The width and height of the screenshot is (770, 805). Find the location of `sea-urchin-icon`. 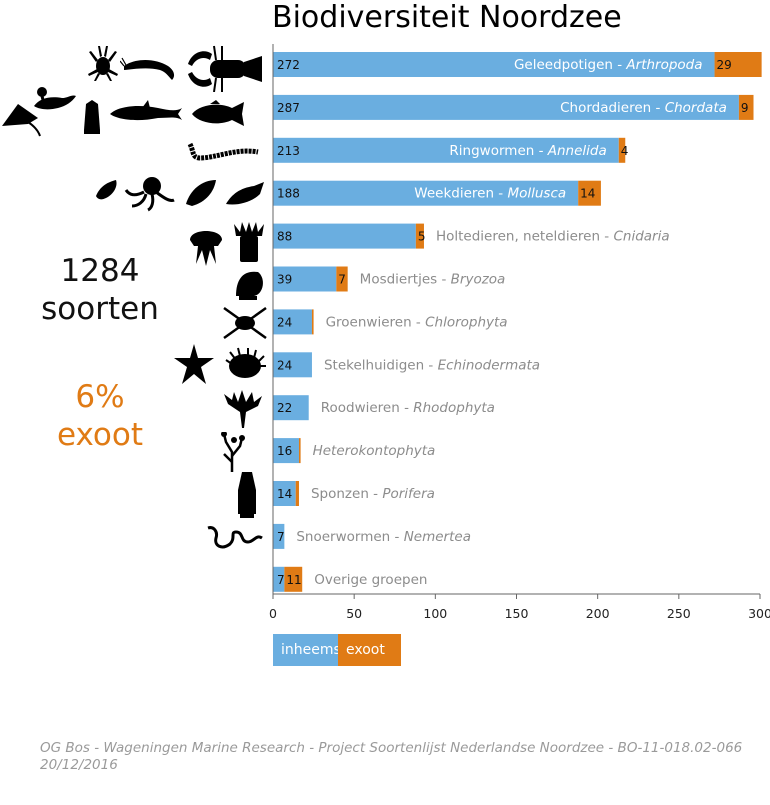

sea-urchin-icon is located at coordinates (245, 362).